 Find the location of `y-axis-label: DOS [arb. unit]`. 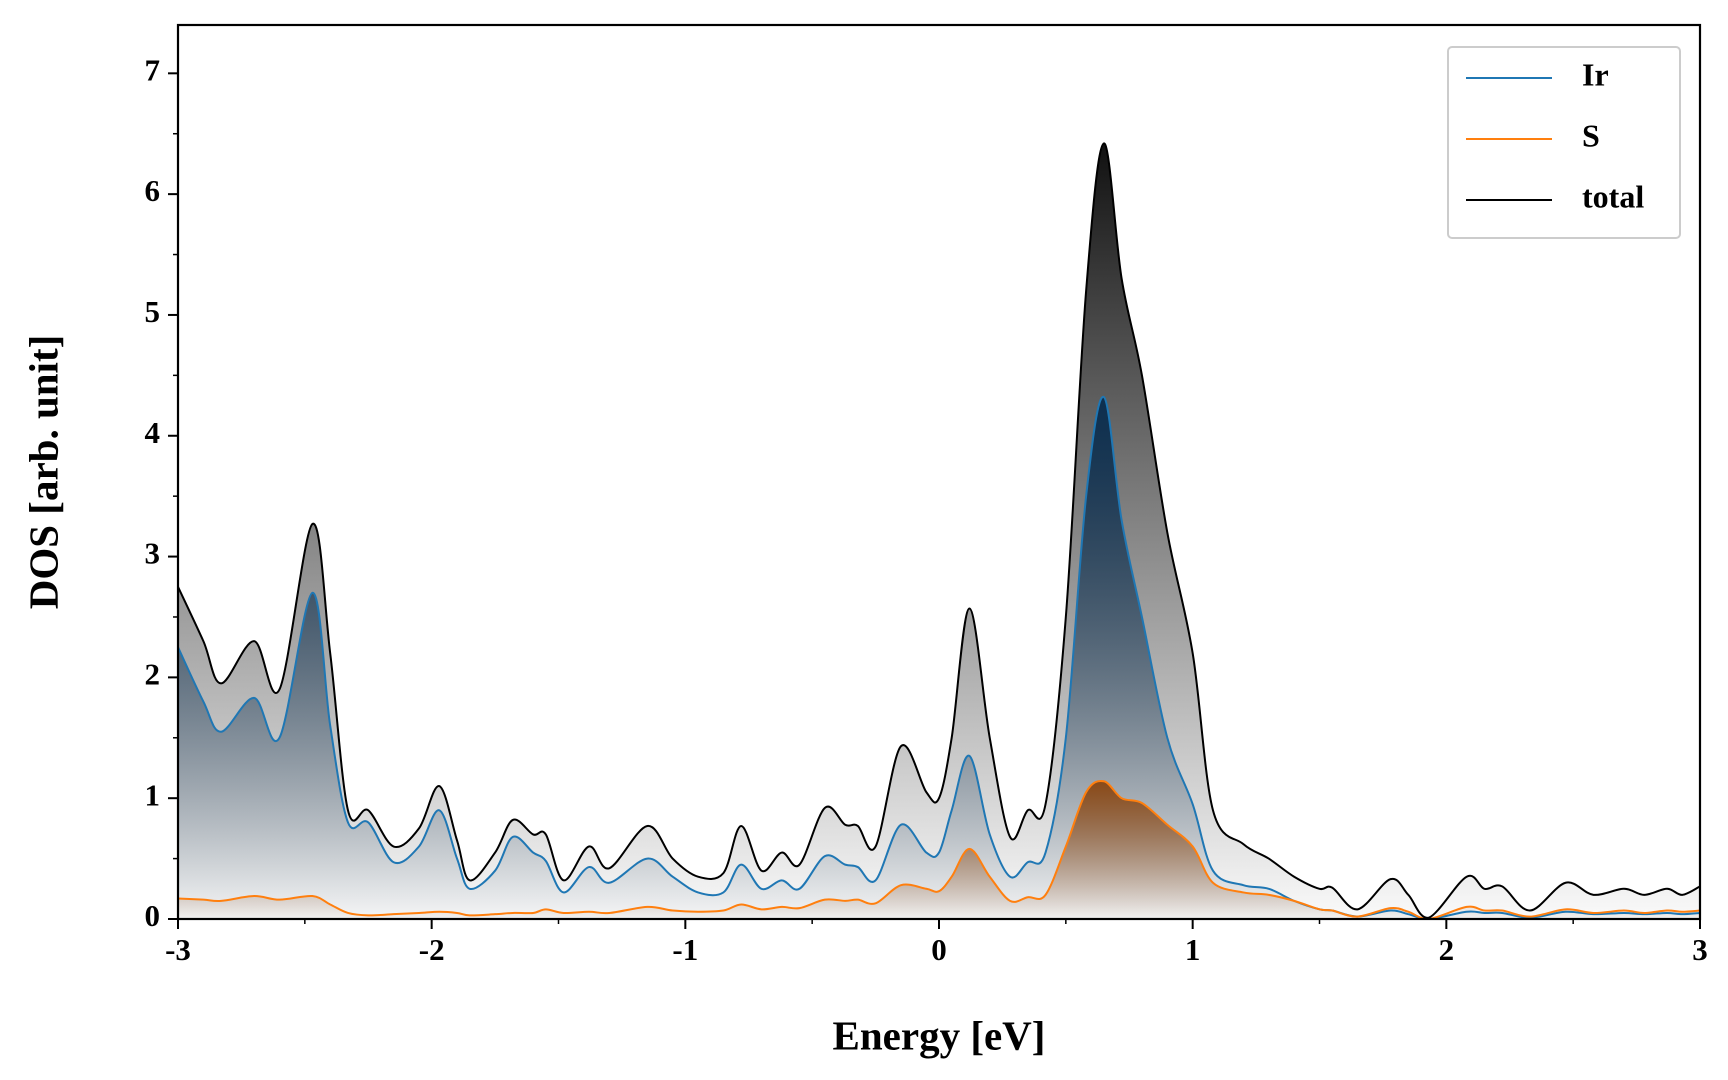

y-axis-label: DOS [arb. unit] is located at coordinates (43, 472).